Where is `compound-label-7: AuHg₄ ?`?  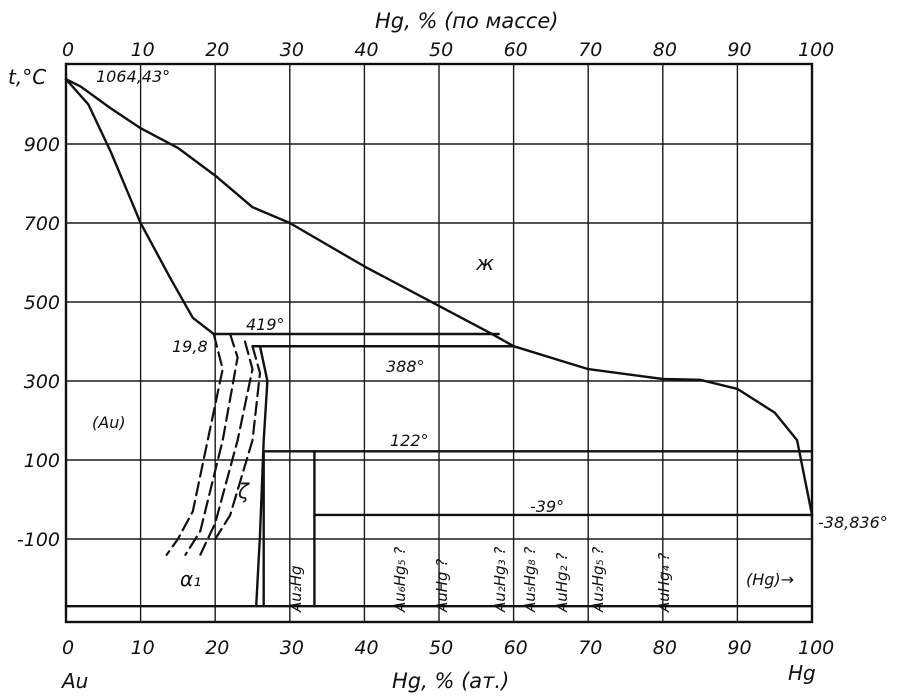 compound-label-7: AuHg₄ ? is located at coordinates (664, 583).